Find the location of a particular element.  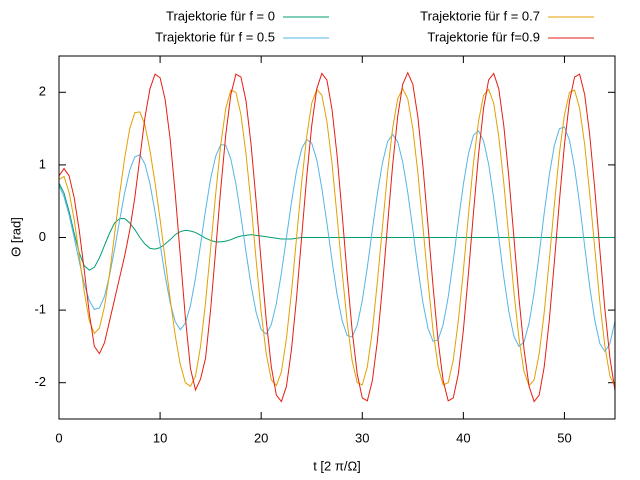

y-tick-label: -2 is located at coordinates (40, 381).